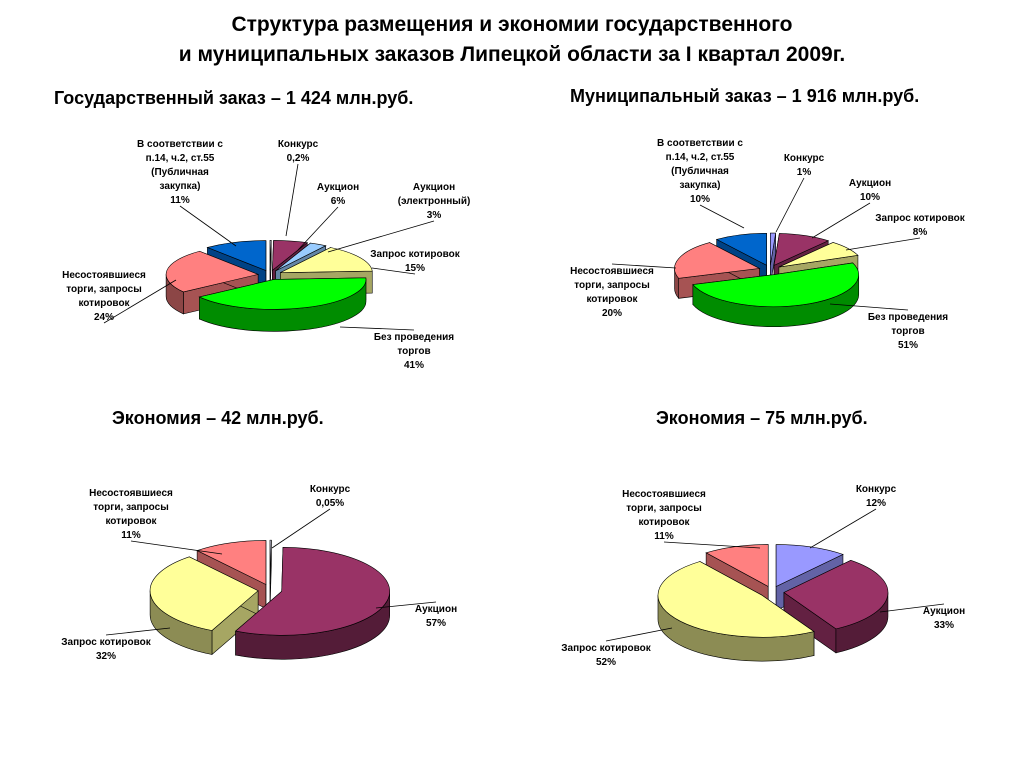 The height and width of the screenshot is (768, 1024). Describe the element at coordinates (106, 656) in the screenshot. I see `slice-label-text: 32%` at that location.